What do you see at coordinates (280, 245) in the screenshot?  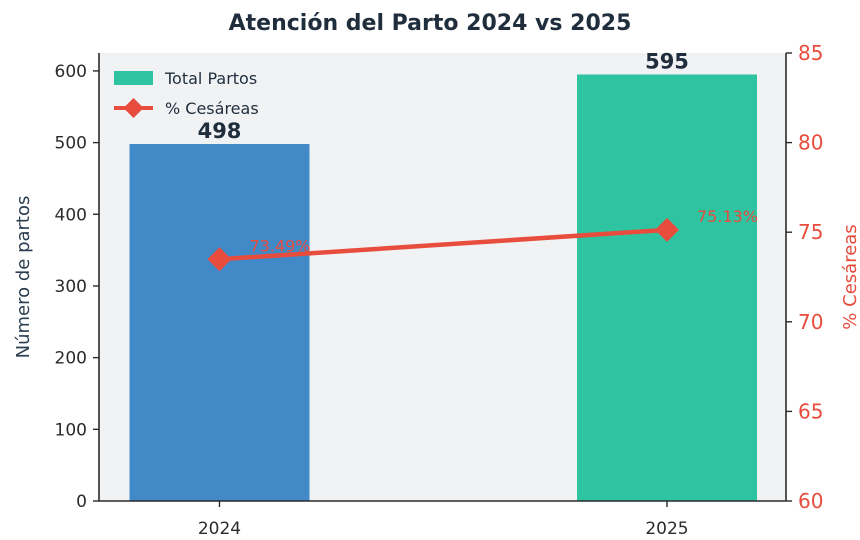 I see `cesareas-value-label-2024: 73.49%` at bounding box center [280, 245].